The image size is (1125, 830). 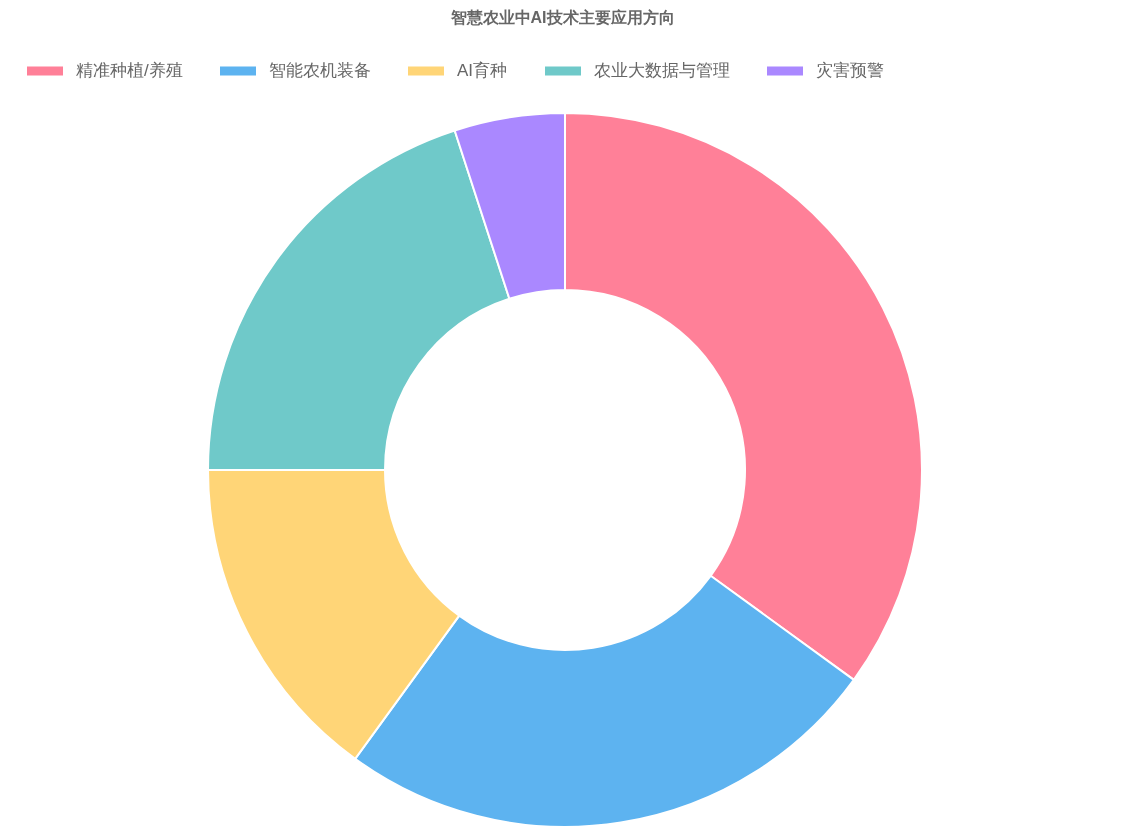 What do you see at coordinates (482, 70) in the screenshot?
I see `legend-label: AI育种` at bounding box center [482, 70].